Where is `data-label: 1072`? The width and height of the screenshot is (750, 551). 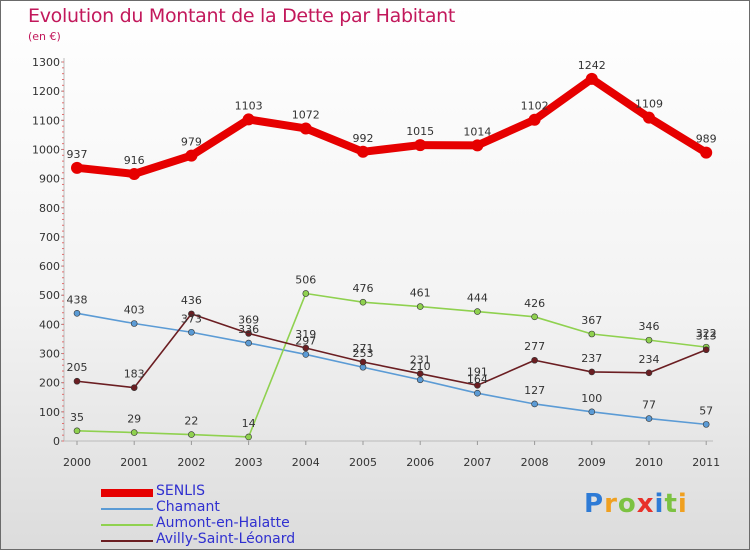
data-label: 1072 is located at coordinates (306, 114).